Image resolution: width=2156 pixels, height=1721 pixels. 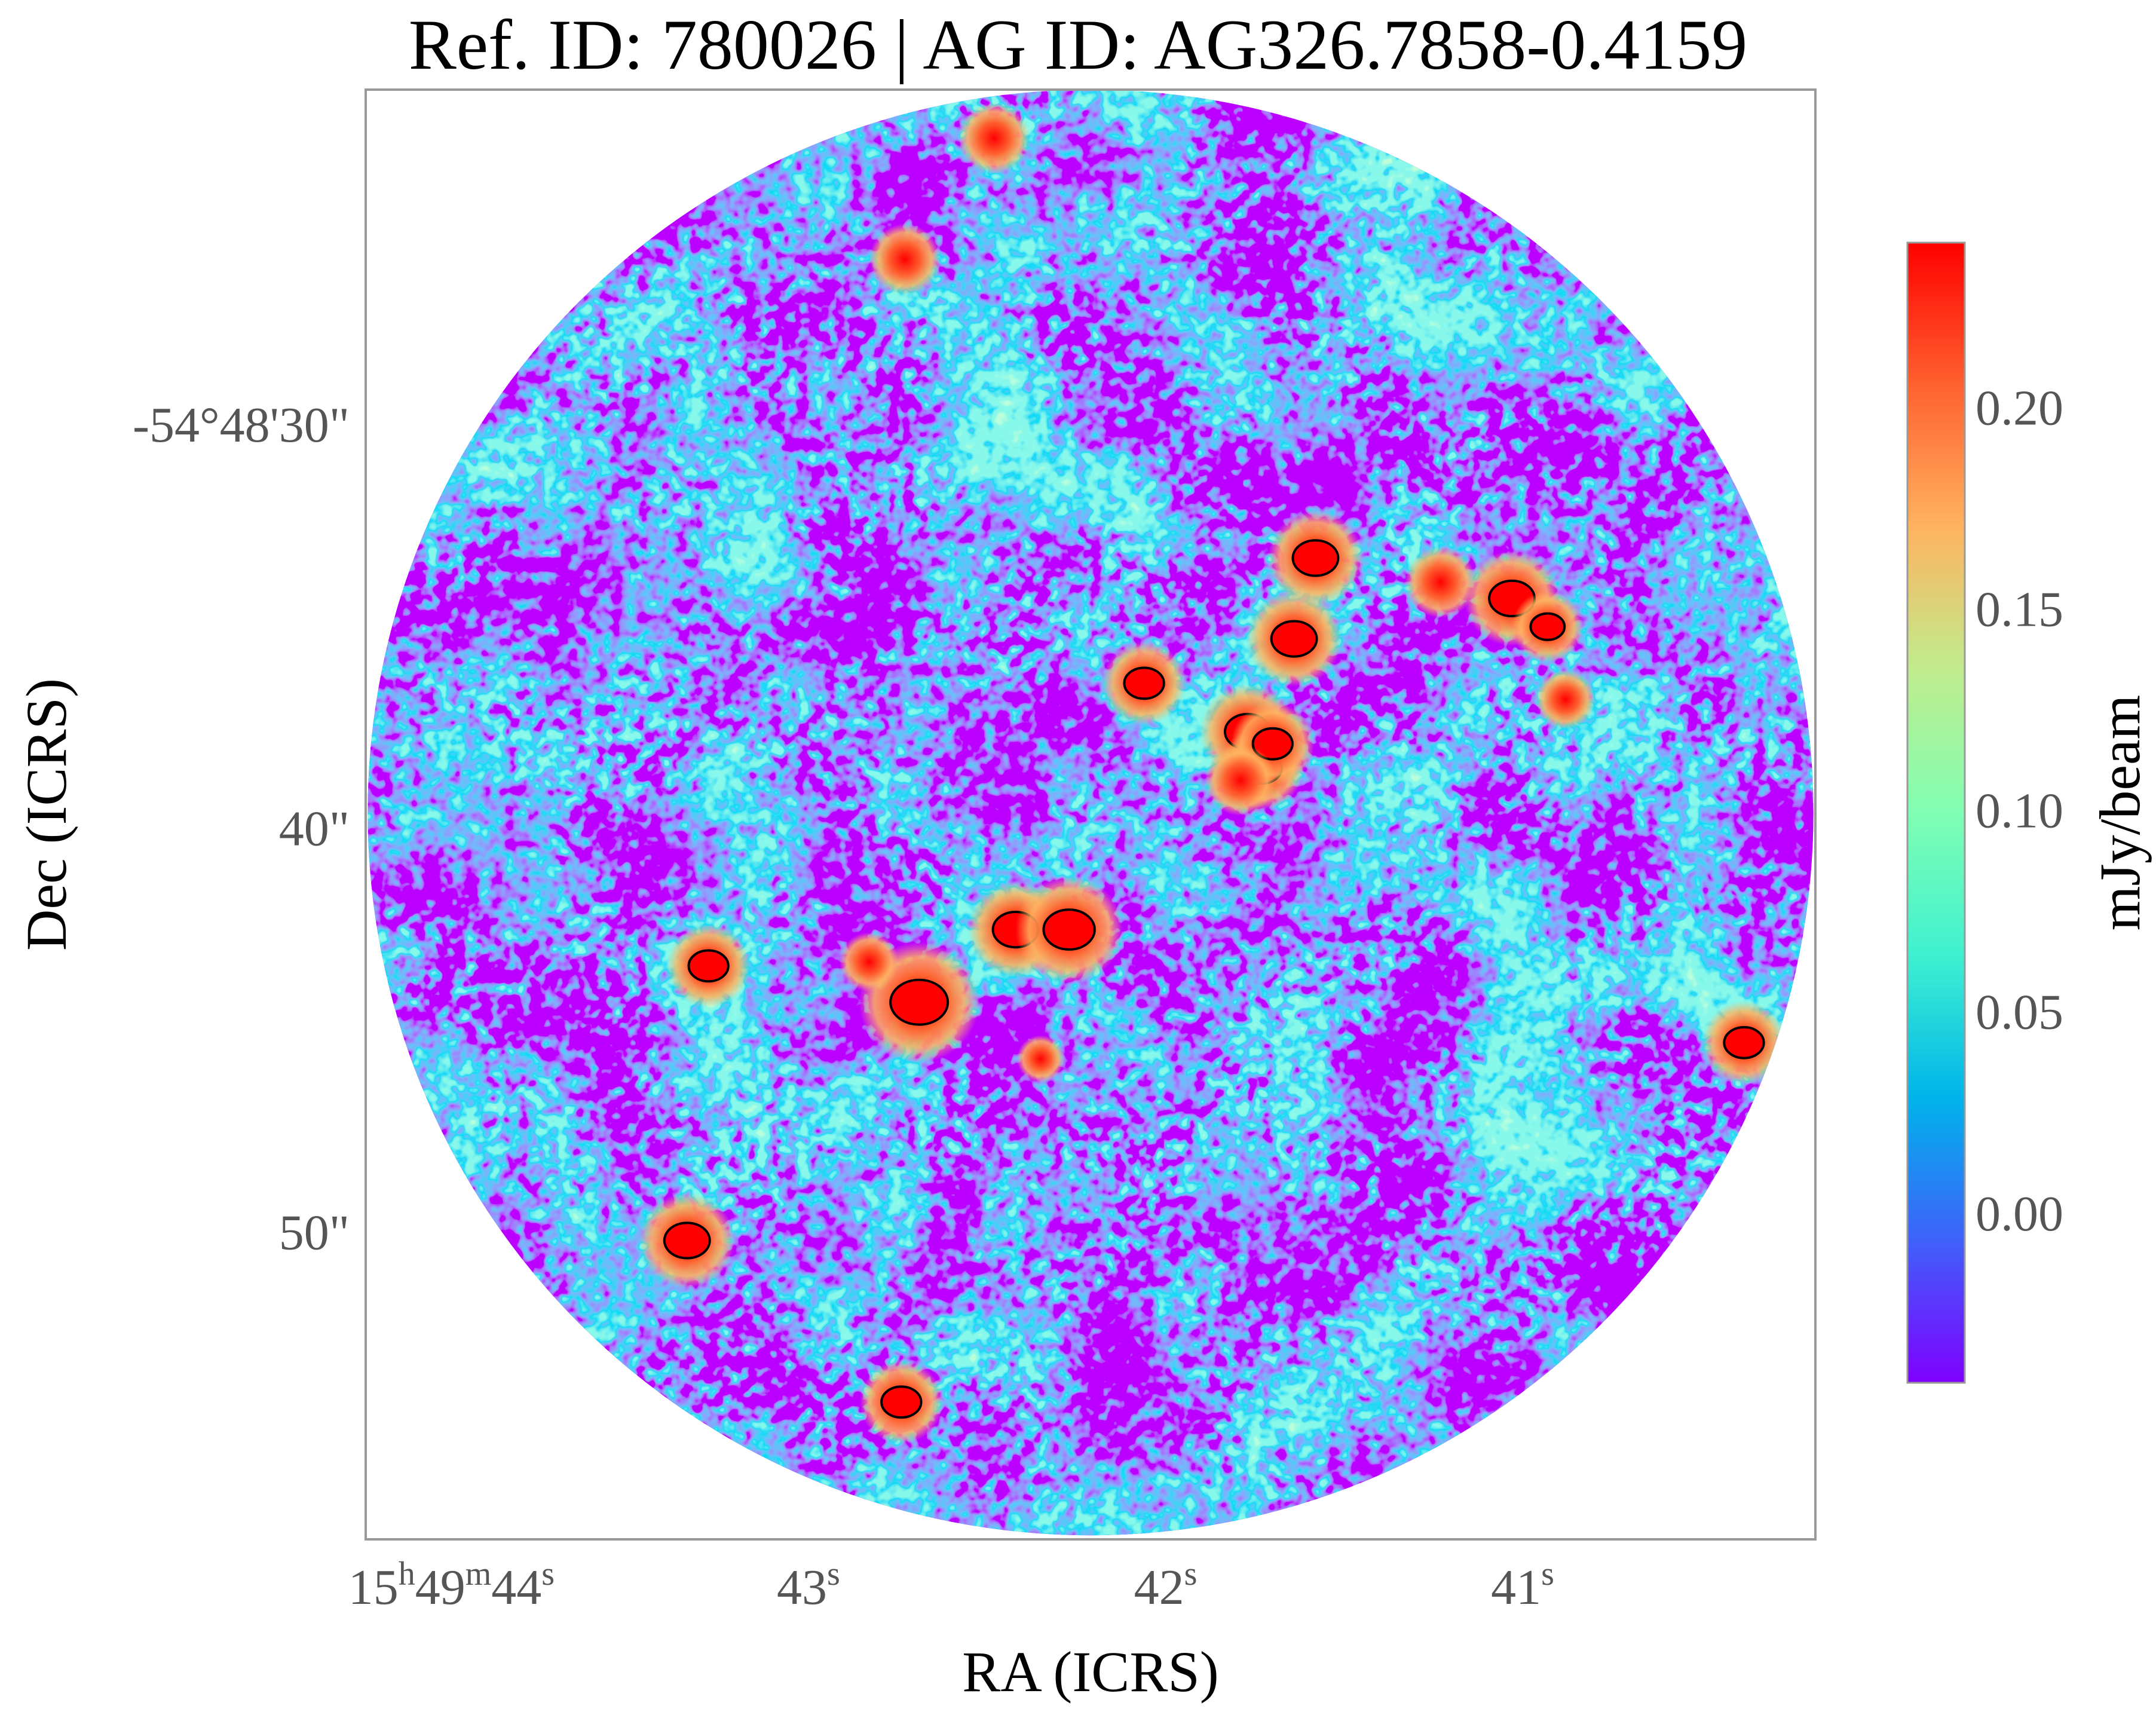 What do you see at coordinates (951, 1585) in the screenshot?
I see `x-axis-ticks: 15h49m44s 43s 42s 41s` at bounding box center [951, 1585].